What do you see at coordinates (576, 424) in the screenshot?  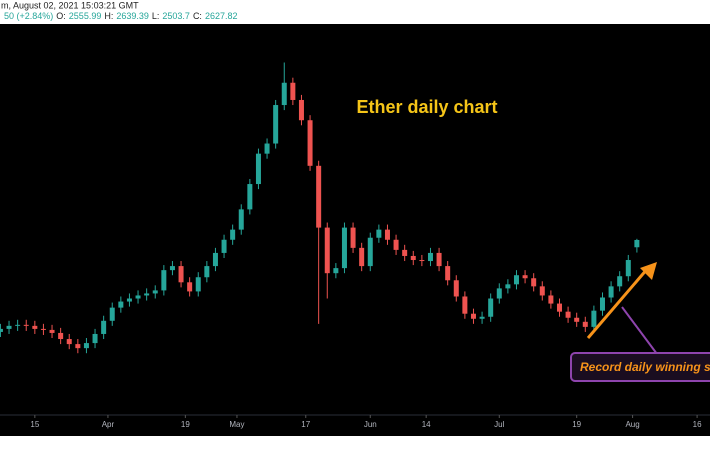 I see `x-tick-label: 19` at bounding box center [576, 424].